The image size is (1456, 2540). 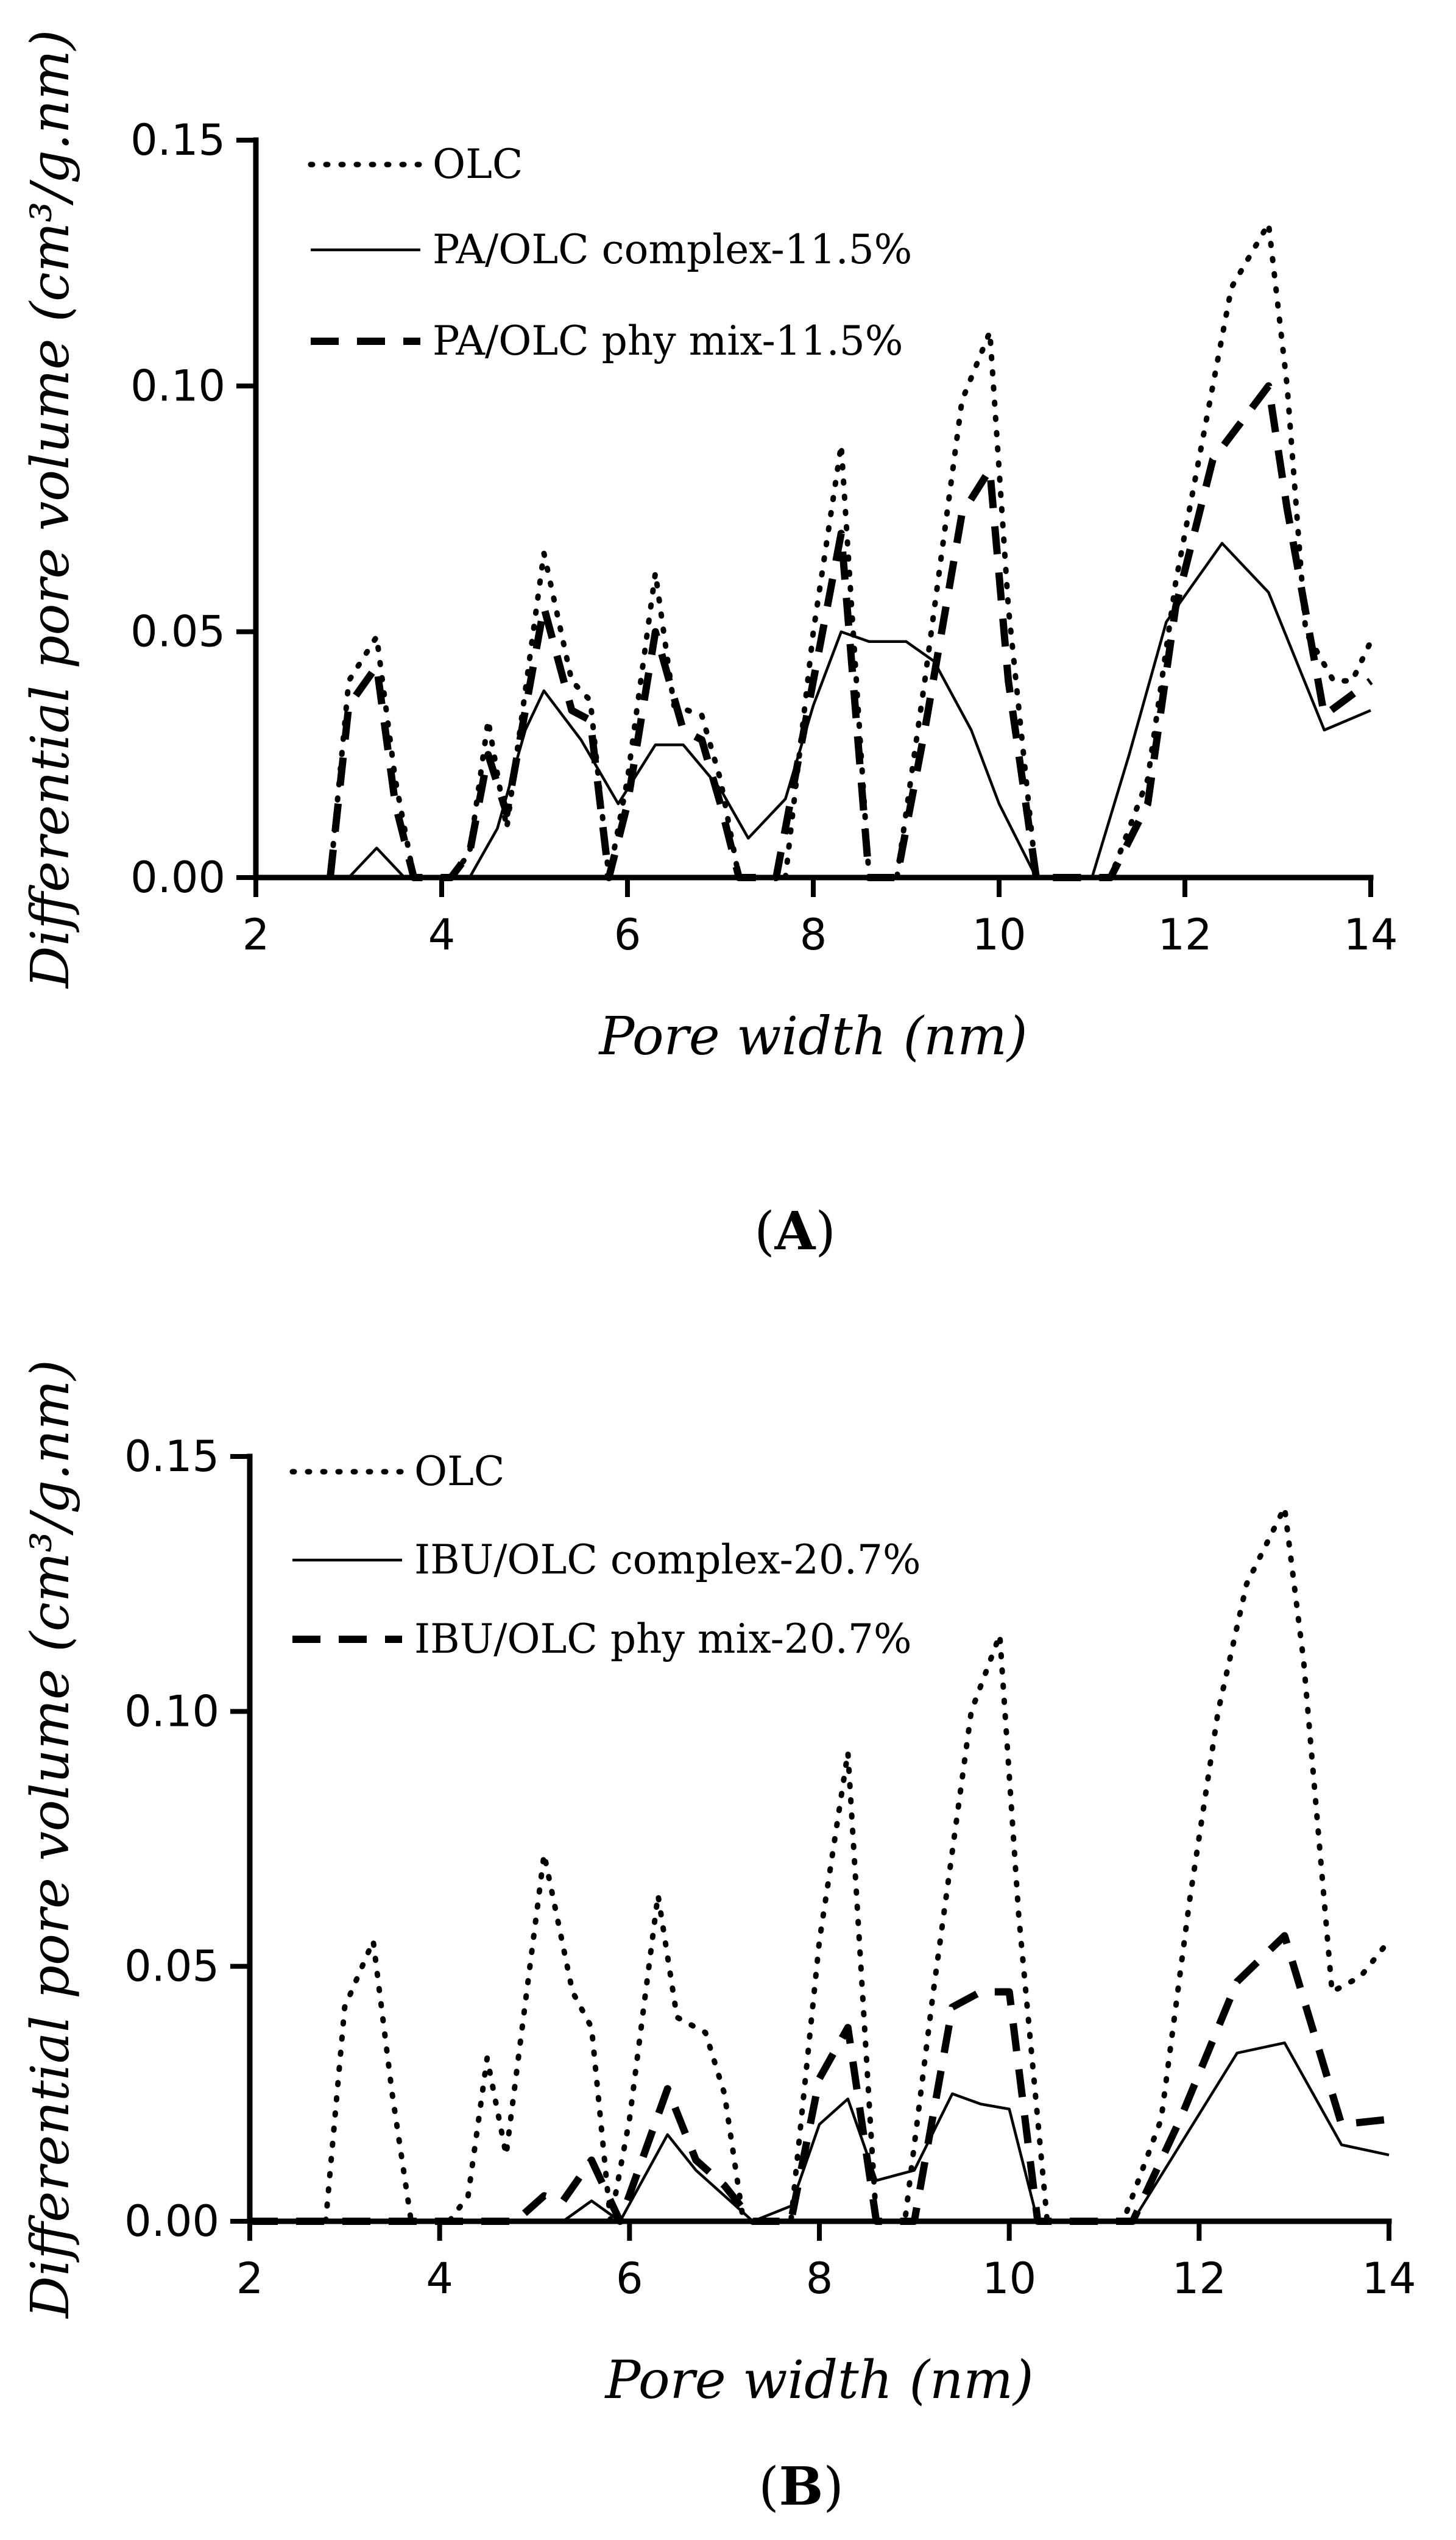 What do you see at coordinates (668, 341) in the screenshot?
I see `legend-label: PA/OLC phy mix-11.5%` at bounding box center [668, 341].